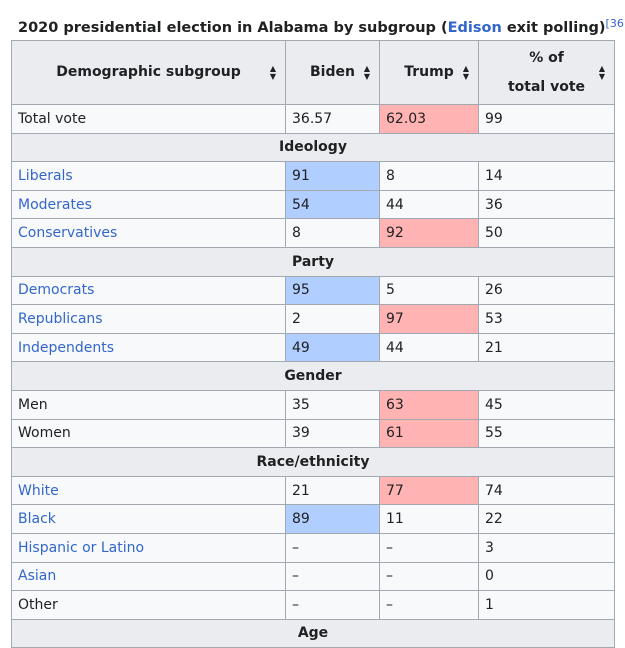 This screenshot has width=625, height=648. Describe the element at coordinates (546, 204) in the screenshot. I see `pct-value: 36` at that location.